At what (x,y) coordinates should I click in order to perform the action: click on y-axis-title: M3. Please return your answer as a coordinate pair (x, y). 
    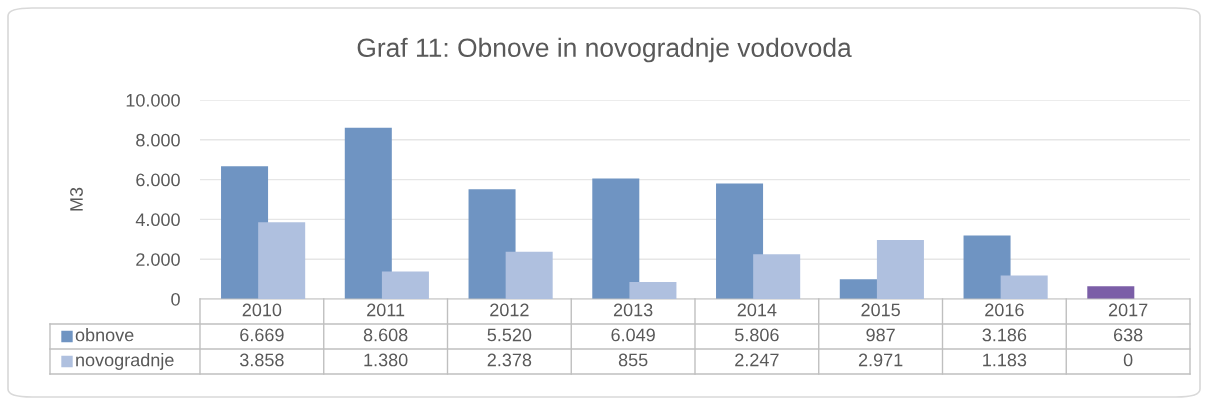
    Looking at the image, I should click on (76, 199).